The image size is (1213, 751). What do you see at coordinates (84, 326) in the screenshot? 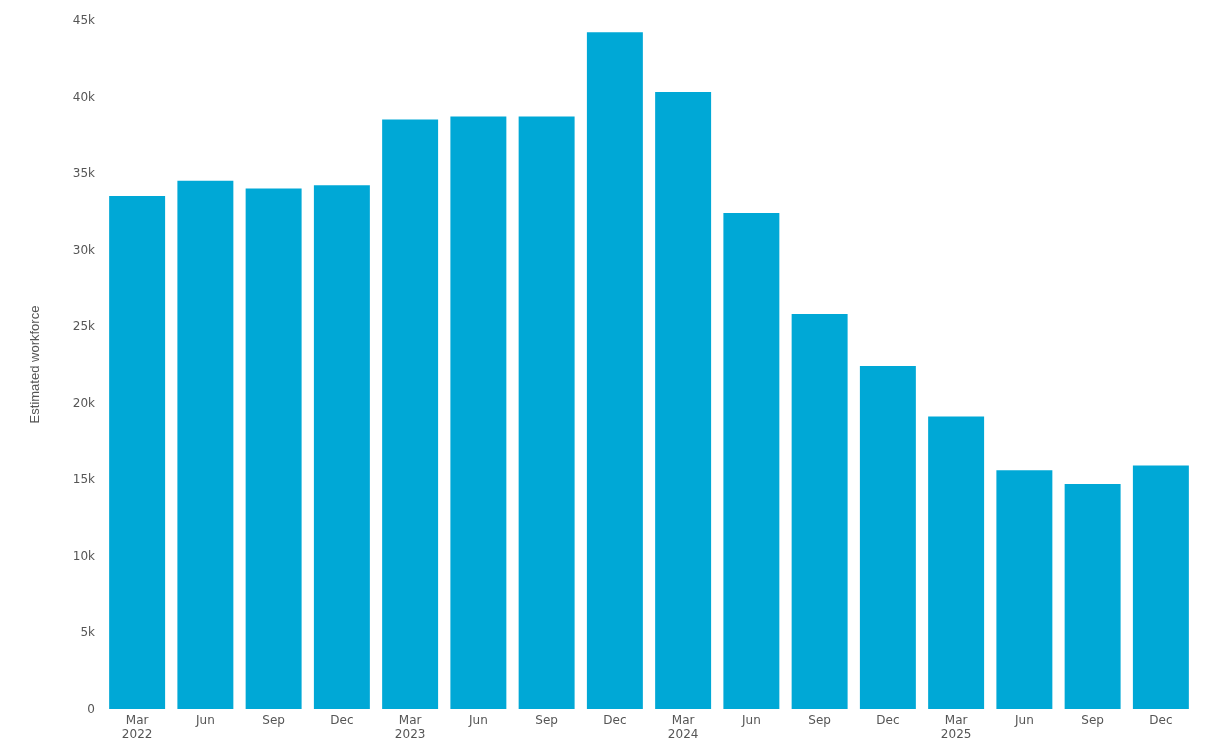
I see `y-tick-label: 25k` at bounding box center [84, 326].